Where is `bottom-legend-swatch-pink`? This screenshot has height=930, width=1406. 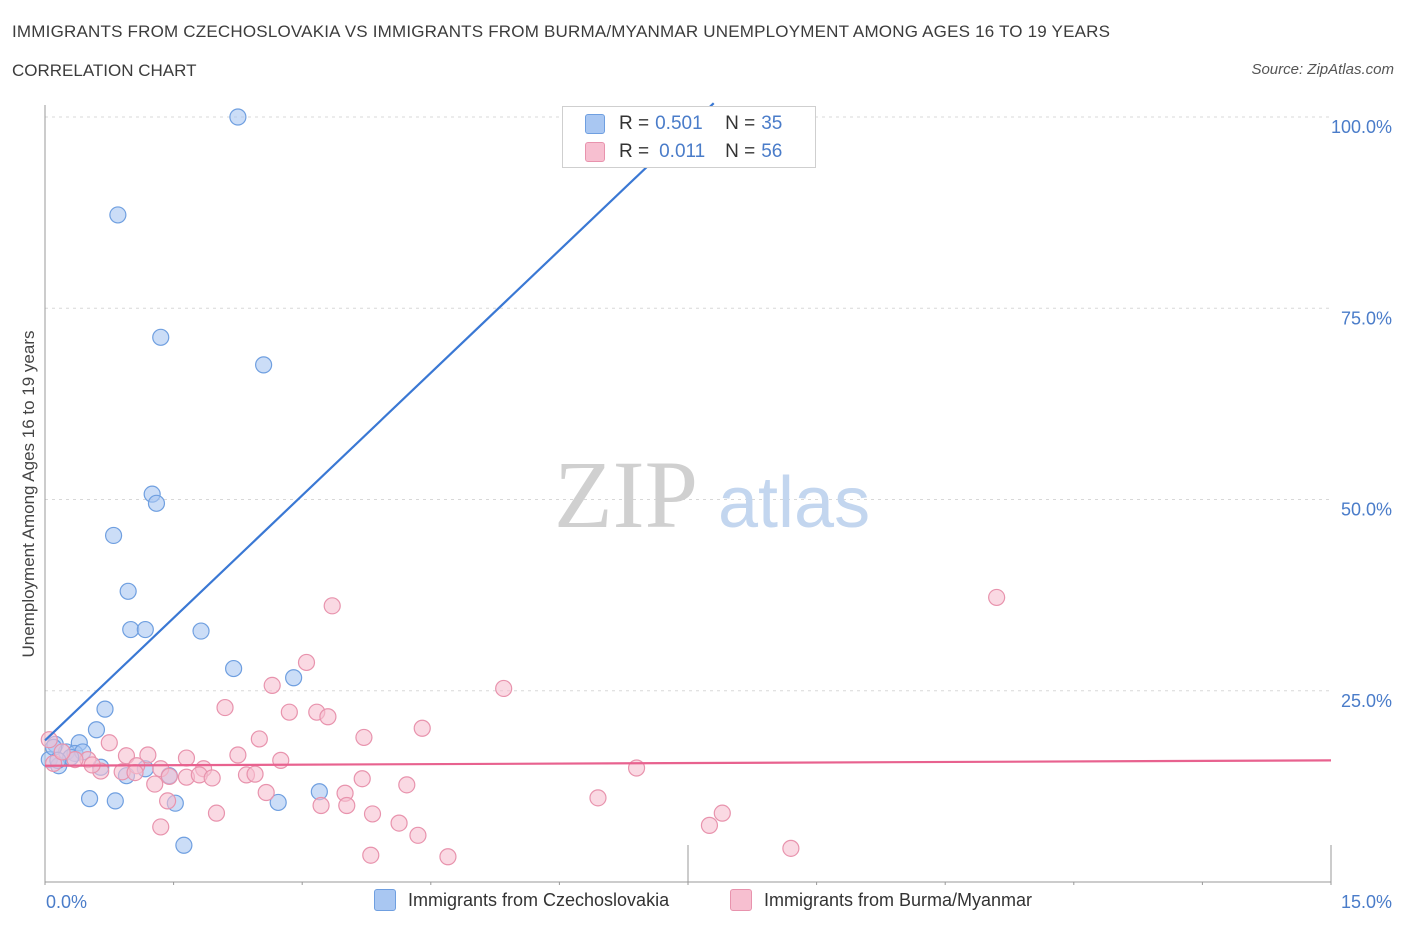 bottom-legend-swatch-pink is located at coordinates (741, 900).